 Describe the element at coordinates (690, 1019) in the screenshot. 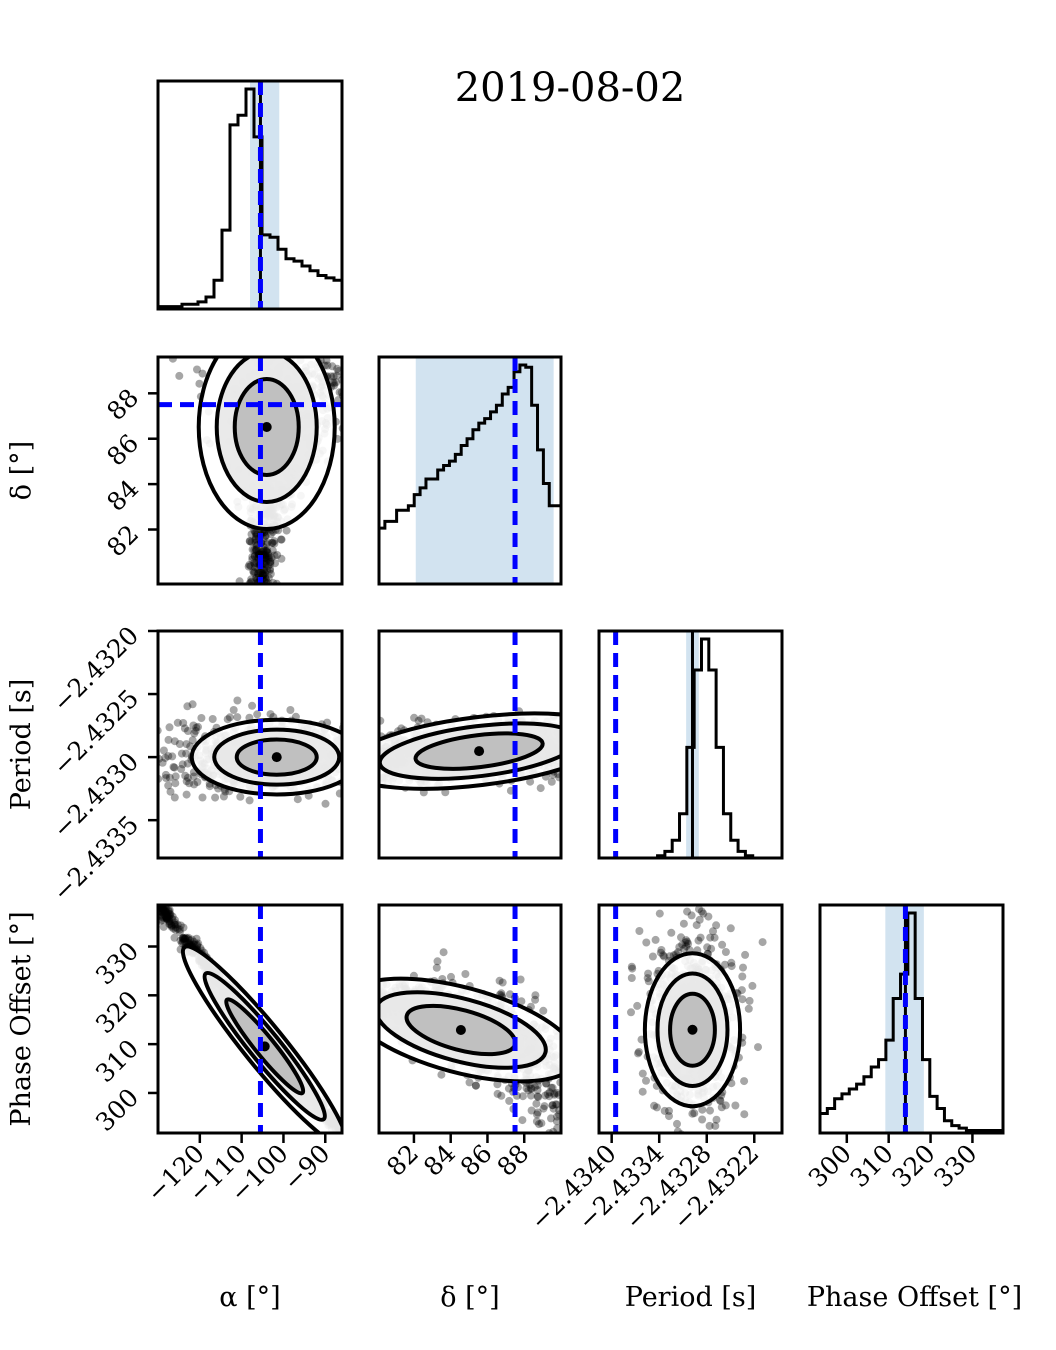

I see `panel-frame` at that location.